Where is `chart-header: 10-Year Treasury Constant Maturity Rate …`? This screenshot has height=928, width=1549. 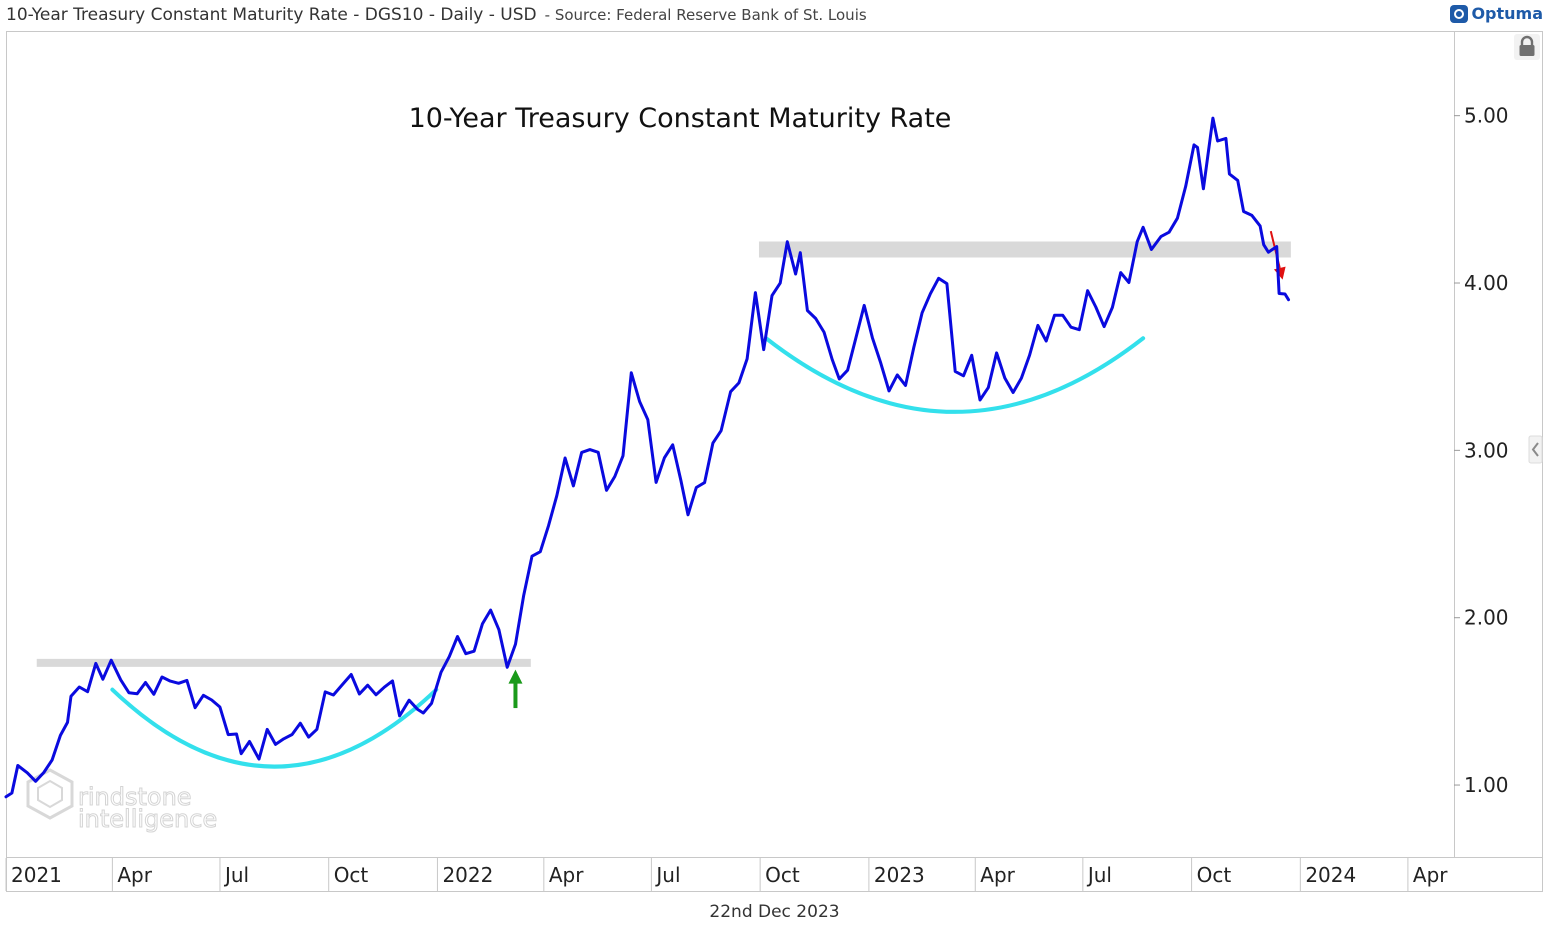
chart-header: 10-Year Treasury Constant Maturity Rate … is located at coordinates (436, 15).